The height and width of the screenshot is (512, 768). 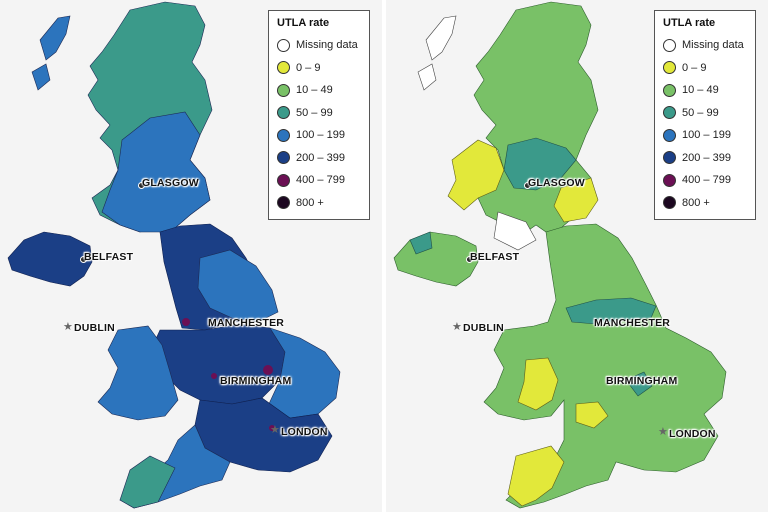 I want to click on region-wales, so click(x=138, y=373).